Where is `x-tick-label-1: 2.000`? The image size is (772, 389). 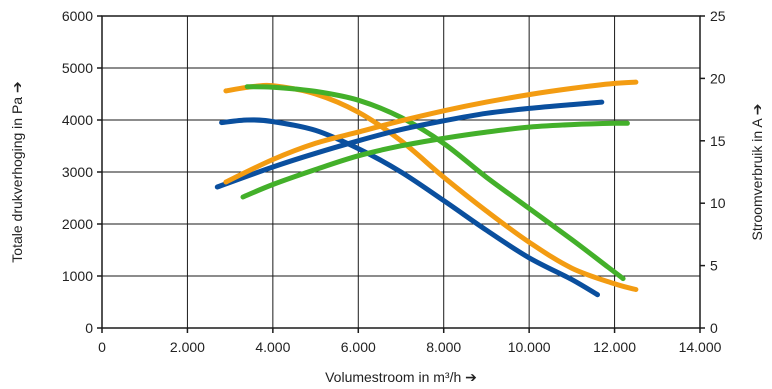 x-tick-label-1: 2.000 is located at coordinates (187, 347).